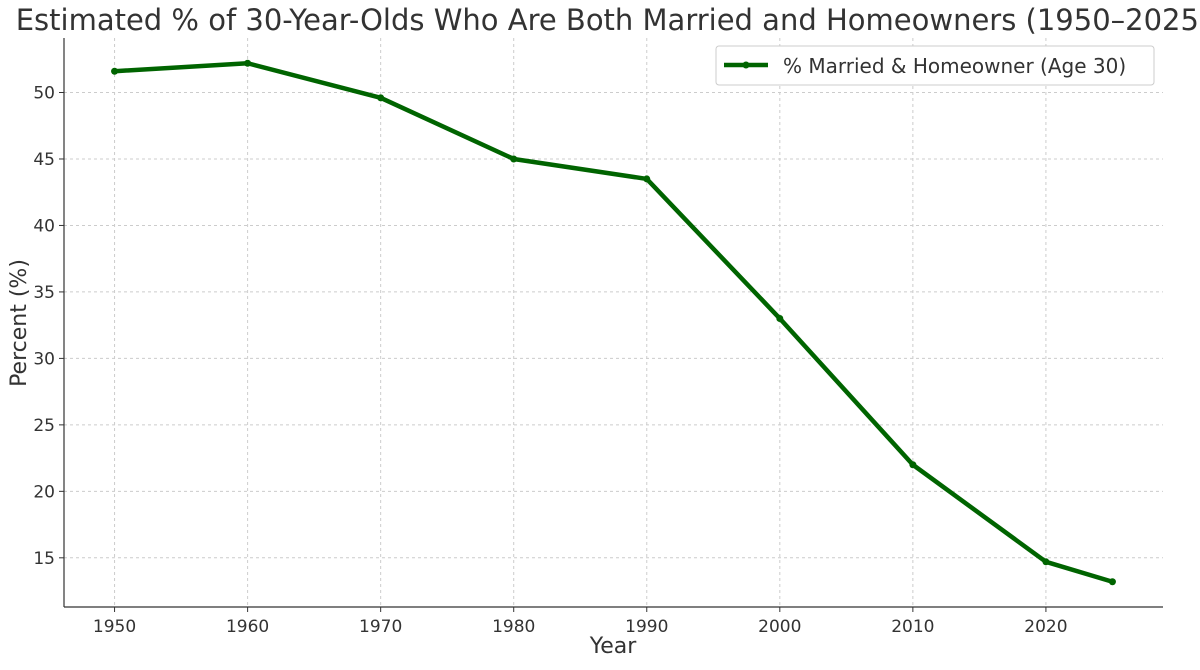  I want to click on x-tick-label: 2020, so click(1045, 627).